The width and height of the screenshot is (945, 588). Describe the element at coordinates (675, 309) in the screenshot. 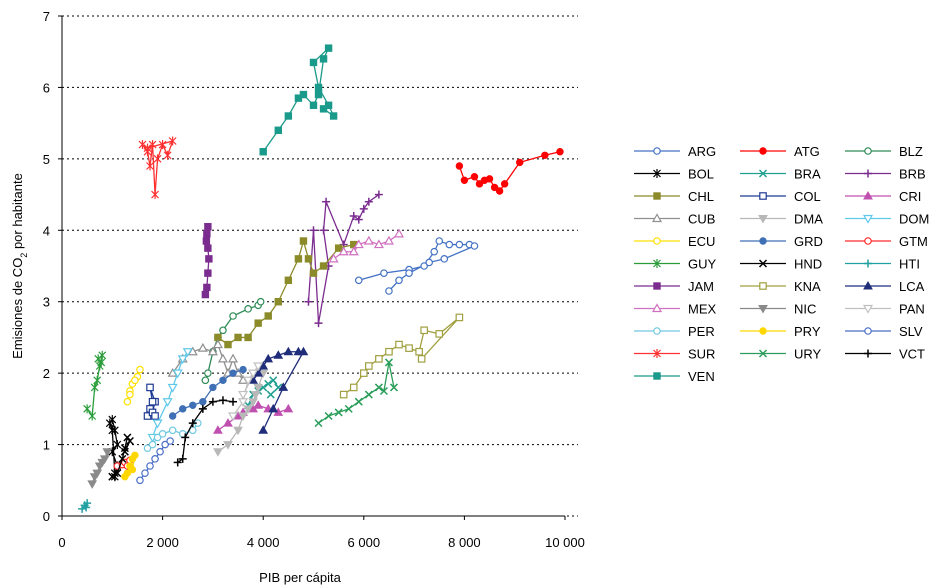

I see `legend-item-mex: MEX` at that location.